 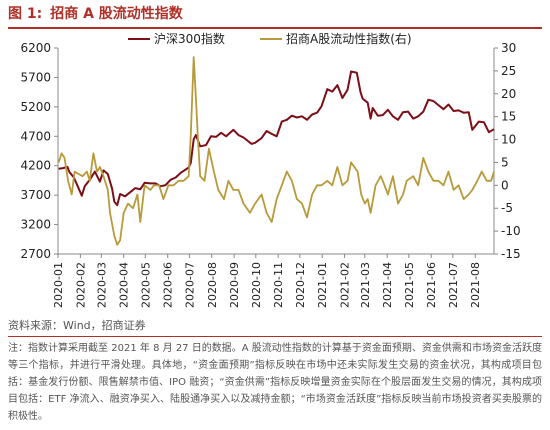 I want to click on figure-title: 图 1: 招商 A 股流动性指数, so click(x=275, y=16).